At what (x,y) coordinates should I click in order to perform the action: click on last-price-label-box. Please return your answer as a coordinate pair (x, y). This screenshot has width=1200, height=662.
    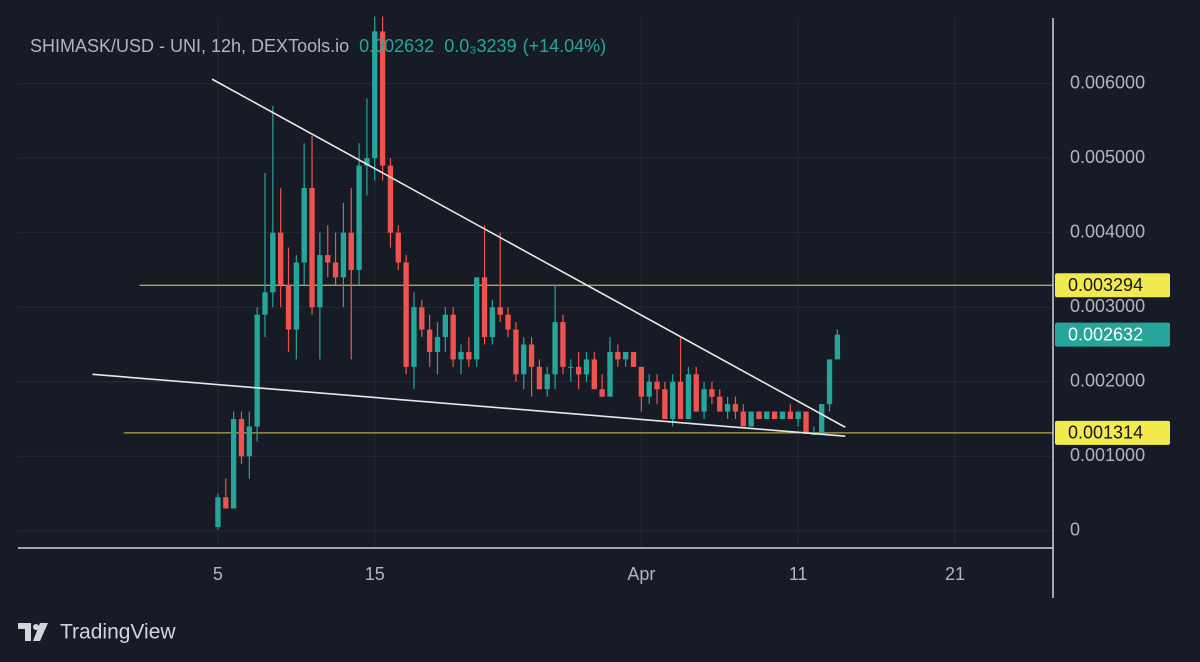
    Looking at the image, I should click on (1112, 334).